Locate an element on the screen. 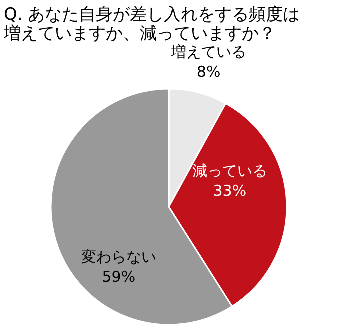  slice-label: 変わらない is located at coordinates (118, 257).